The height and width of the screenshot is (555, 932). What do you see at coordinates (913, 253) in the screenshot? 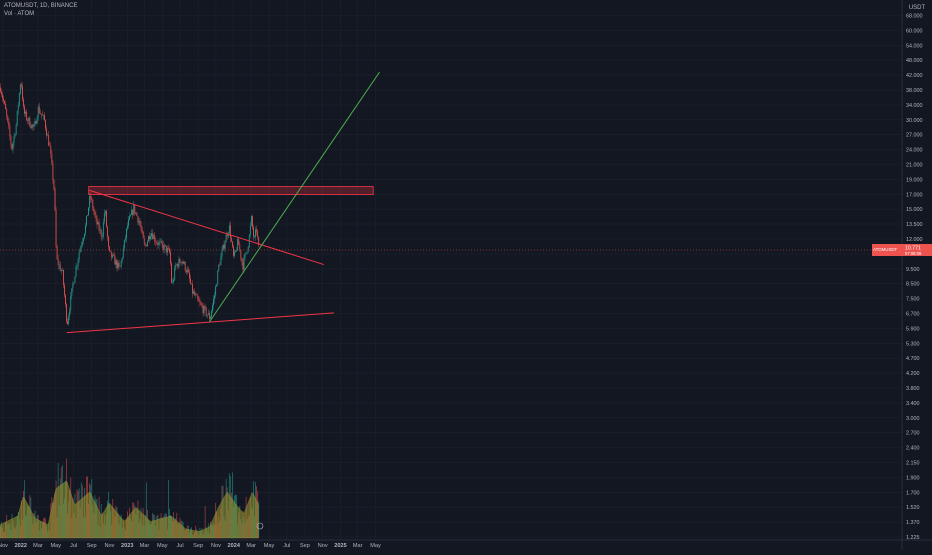
I see `current-price-countdown: 07:08:08` at bounding box center [913, 253].